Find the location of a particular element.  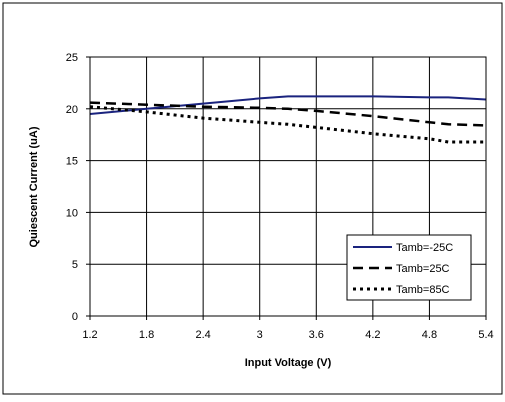

x-tick-label: 4.8 is located at coordinates (429, 335).